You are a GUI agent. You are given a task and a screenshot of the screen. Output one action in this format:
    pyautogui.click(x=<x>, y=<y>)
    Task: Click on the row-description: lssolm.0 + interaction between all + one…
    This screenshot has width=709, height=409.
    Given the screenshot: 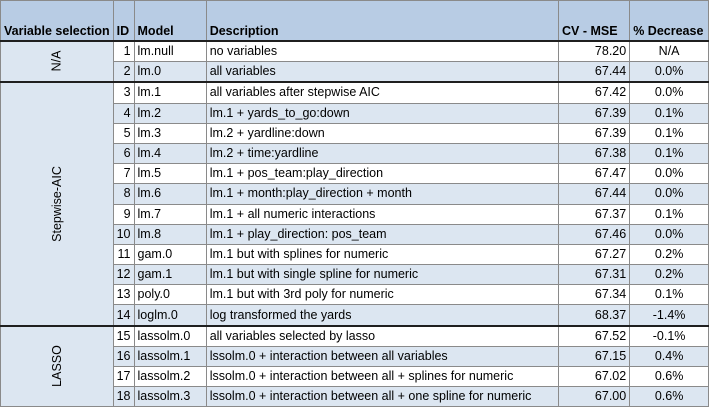 What is the action you would take?
    pyautogui.click(x=382, y=397)
    